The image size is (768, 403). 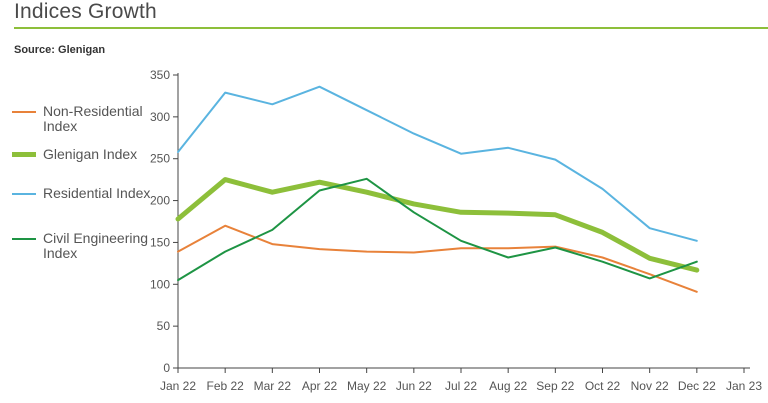 What do you see at coordinates (178, 386) in the screenshot?
I see `x-tick-label-0: Jan 22` at bounding box center [178, 386].